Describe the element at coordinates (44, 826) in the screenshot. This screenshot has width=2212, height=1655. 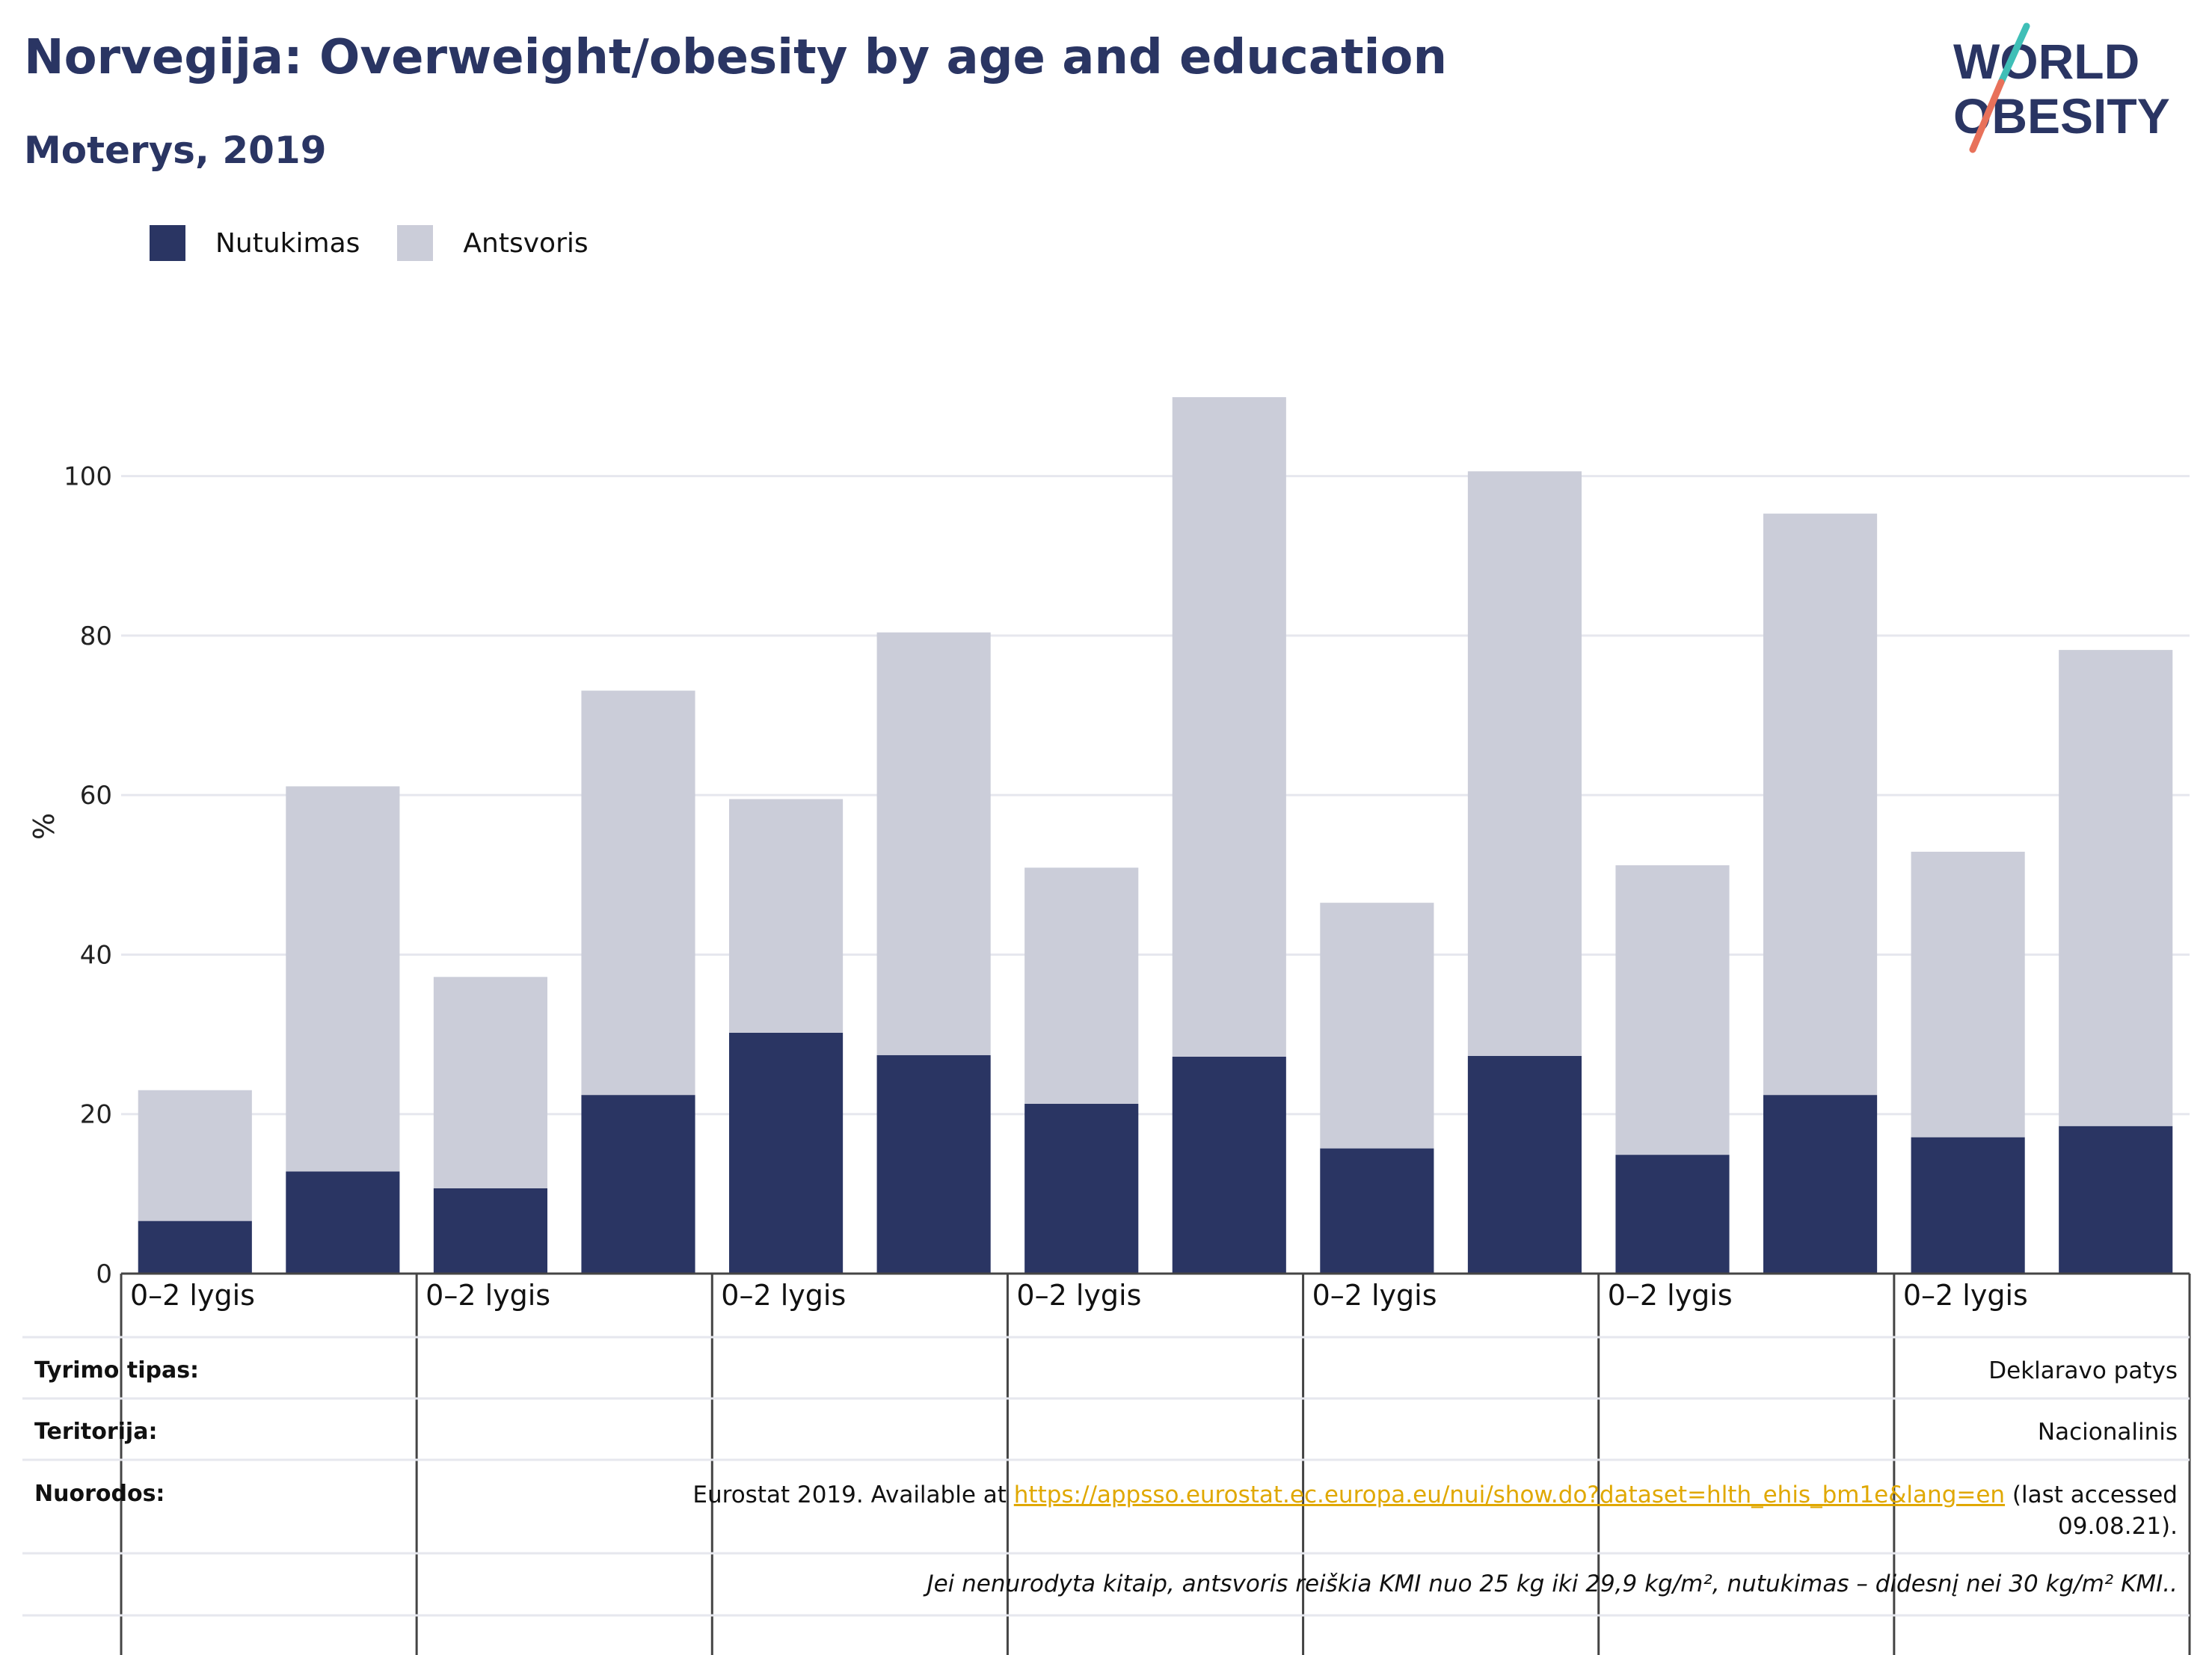
I see `y-axis-label: %` at that location.